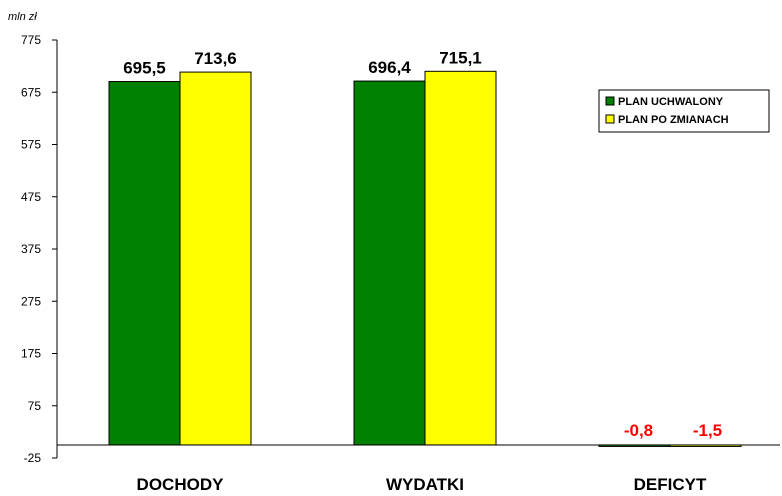 This screenshot has width=782, height=496. What do you see at coordinates (638, 430) in the screenshot?
I see `data-label: -0,8` at bounding box center [638, 430].